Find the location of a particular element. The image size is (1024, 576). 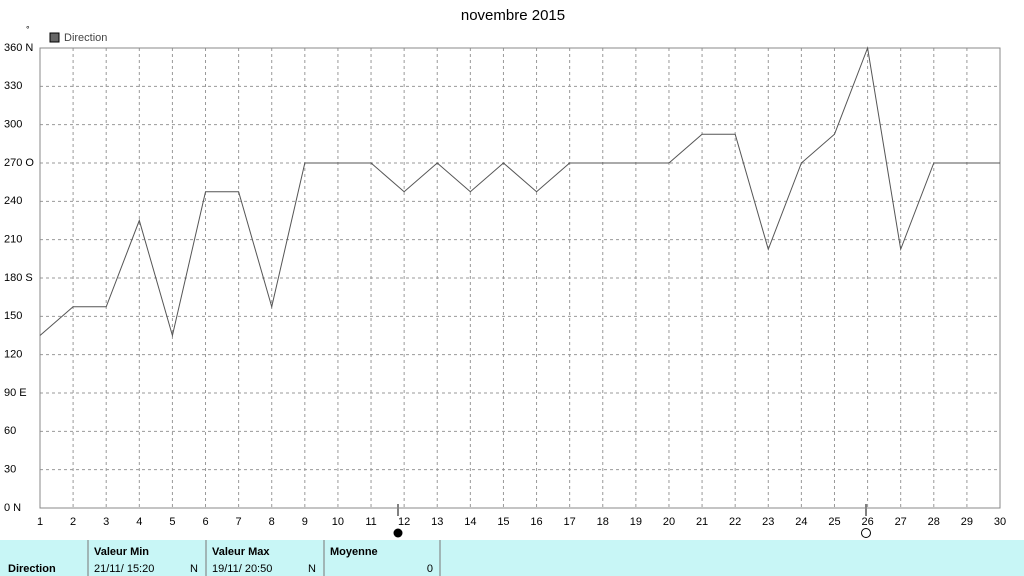

table-bg is located at coordinates (512, 558).